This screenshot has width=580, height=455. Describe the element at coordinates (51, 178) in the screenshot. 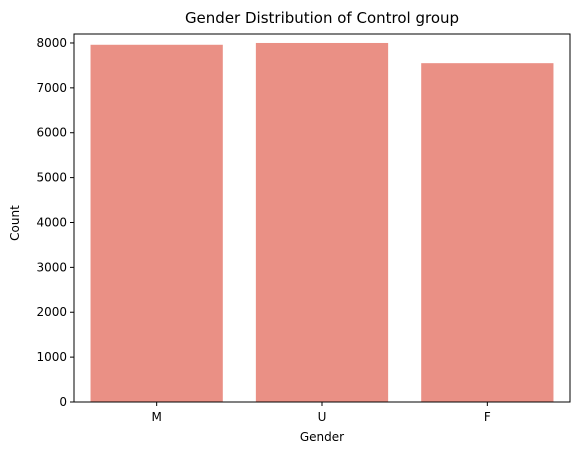

I see `y-tick-label: 5000` at that location.